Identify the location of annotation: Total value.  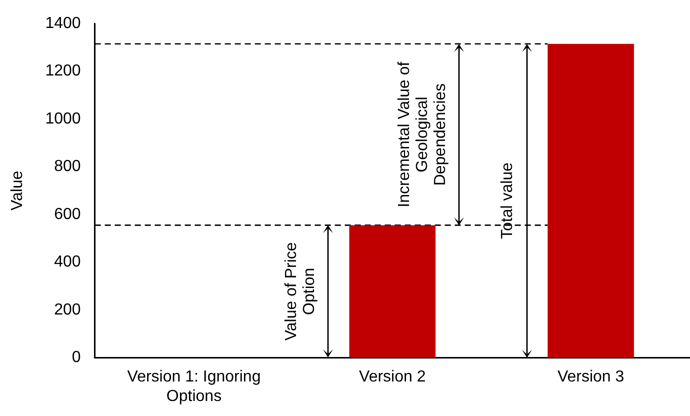
(507, 200).